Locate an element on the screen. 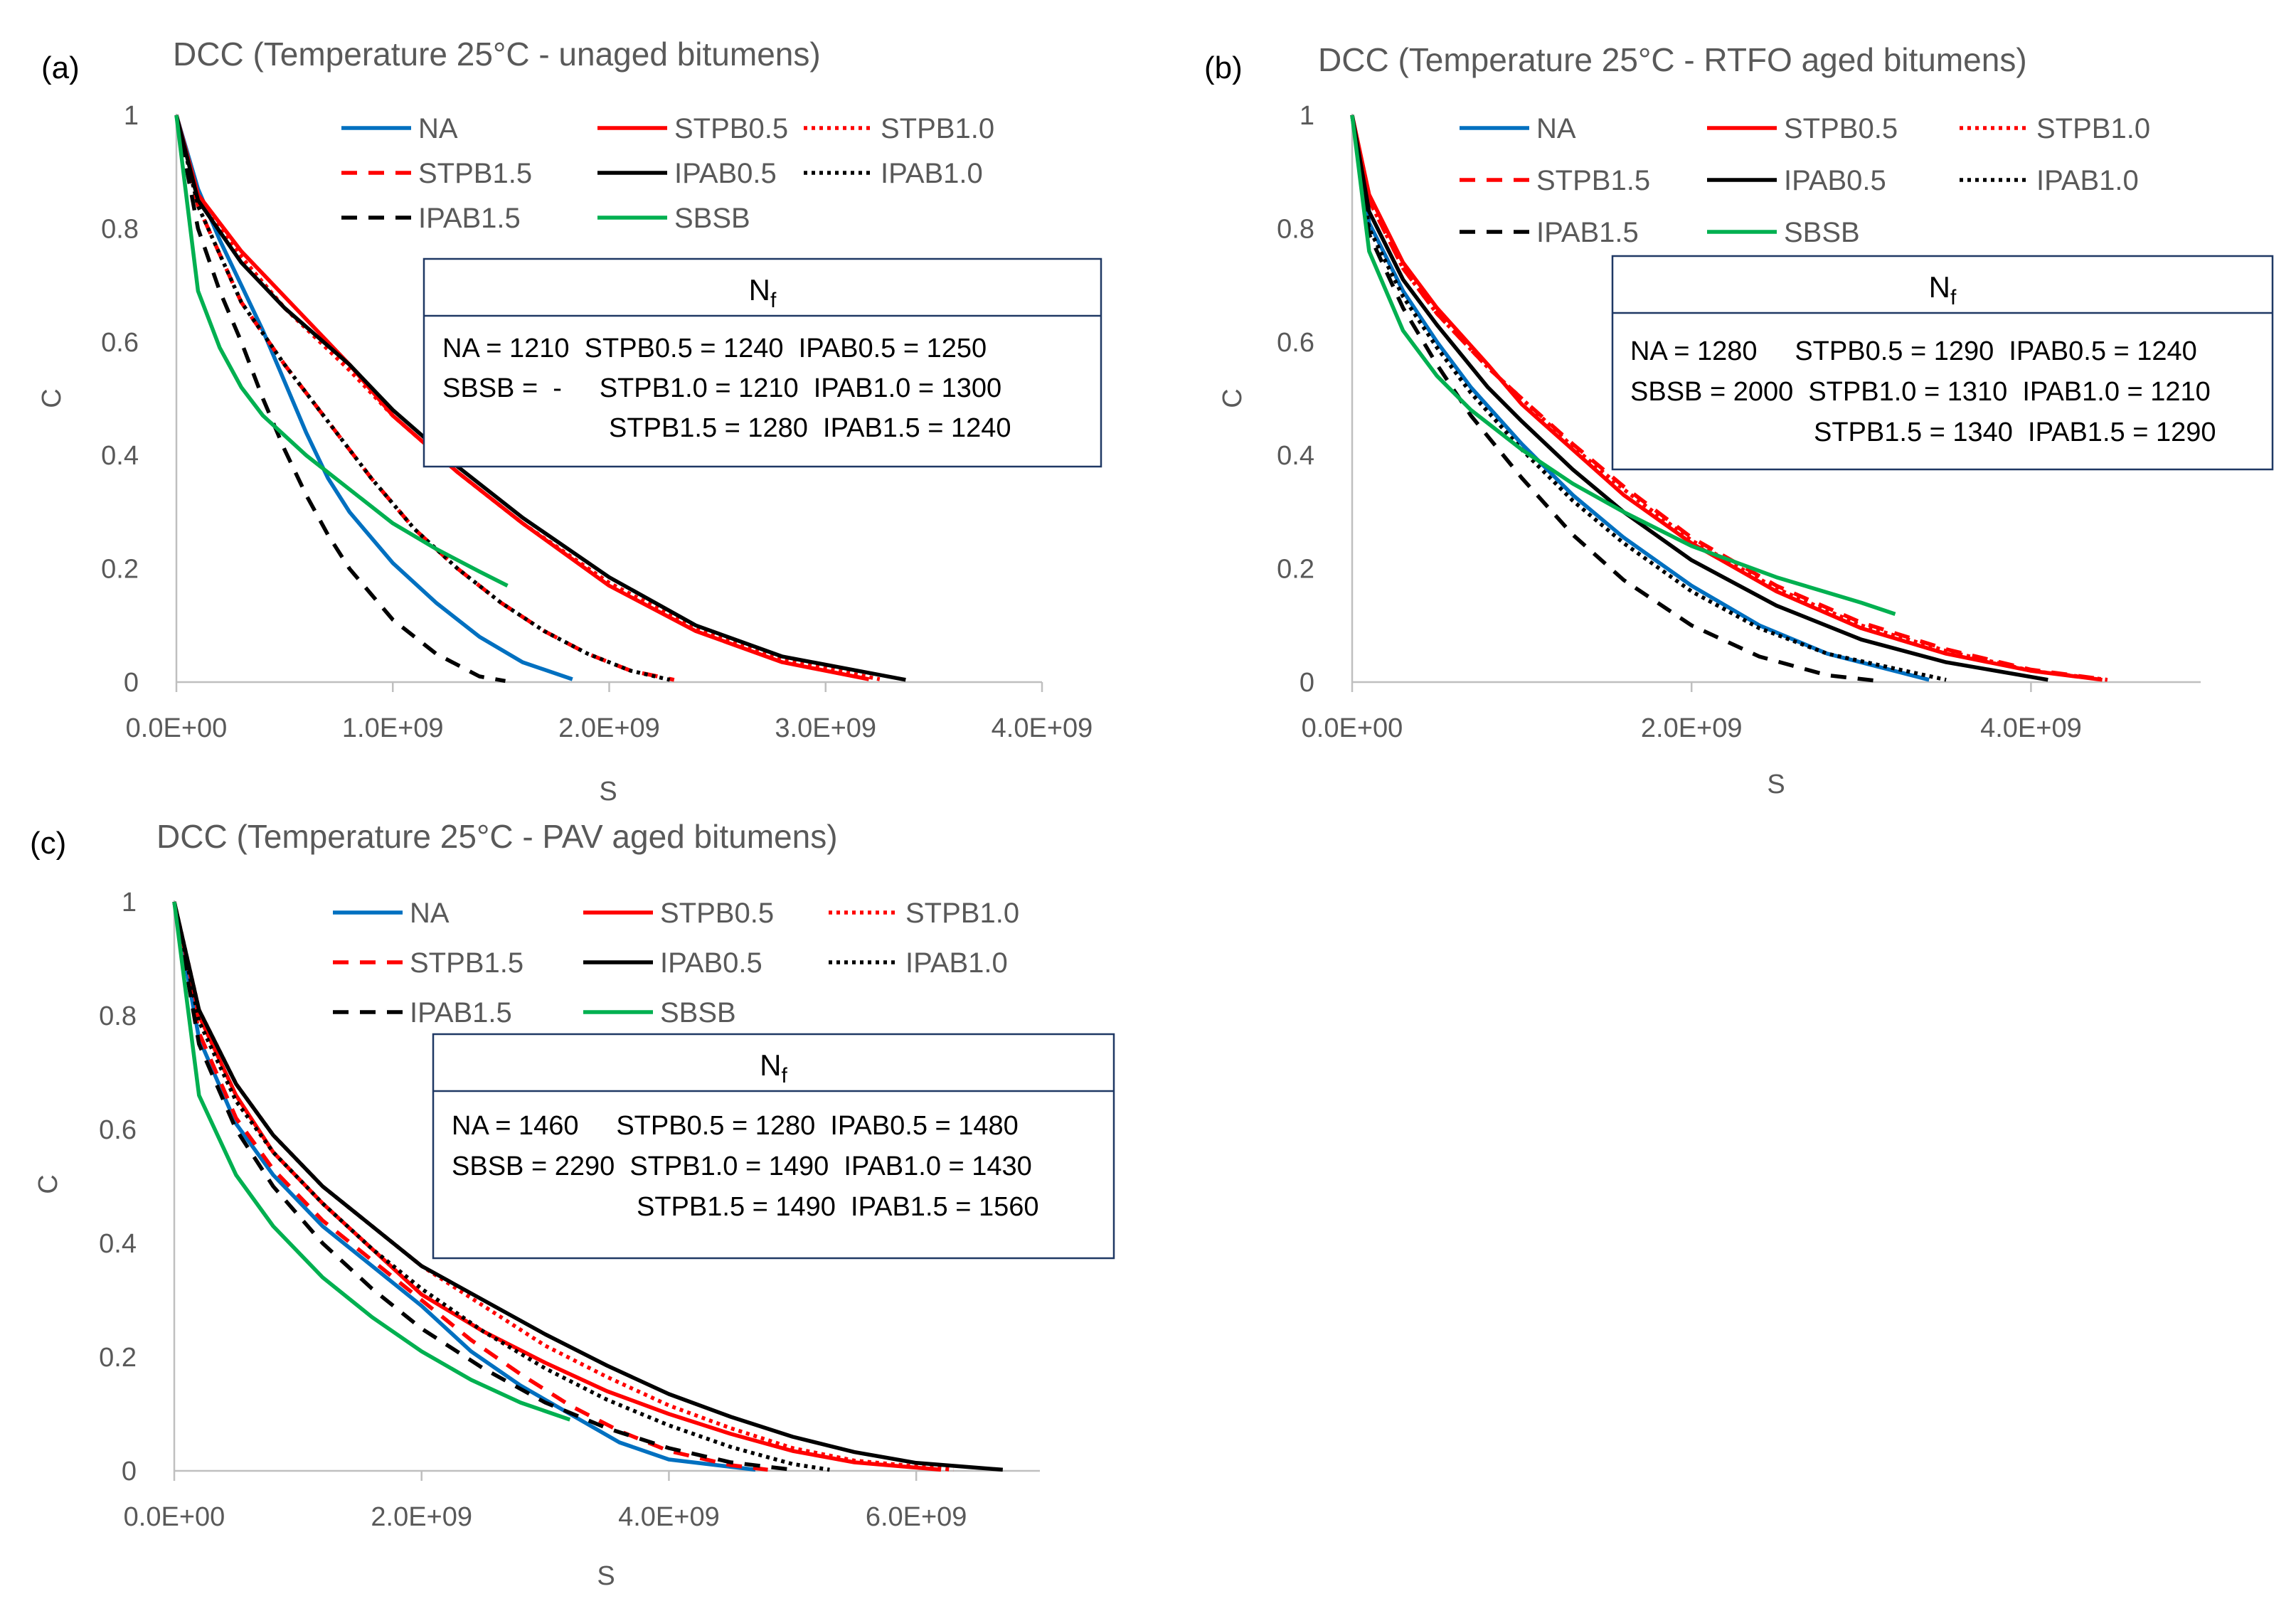  annotation-line: NA = 1210 STPB0.5 = 1240 IPAB0.5 = 1250 is located at coordinates (714, 348).